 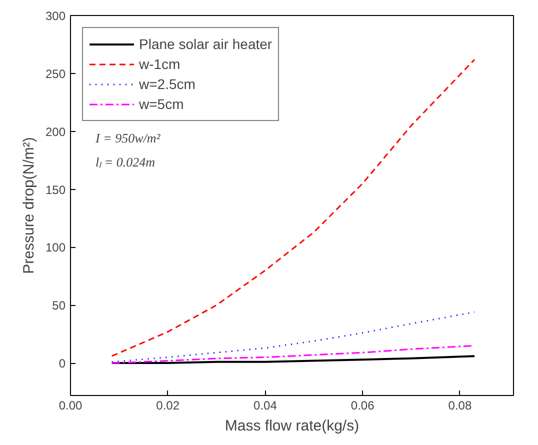 What do you see at coordinates (168, 405) in the screenshot?
I see `x-tick-label: 0.02` at bounding box center [168, 405].